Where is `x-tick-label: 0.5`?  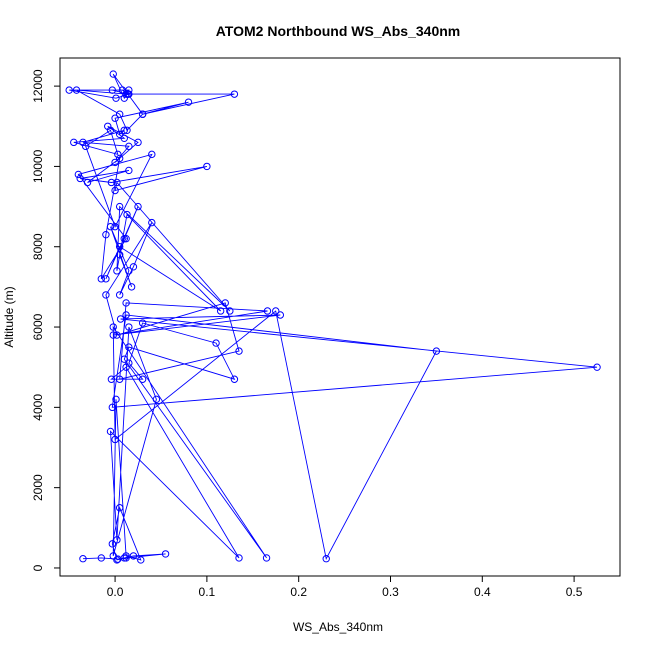 x-tick-label: 0.5 is located at coordinates (574, 592).